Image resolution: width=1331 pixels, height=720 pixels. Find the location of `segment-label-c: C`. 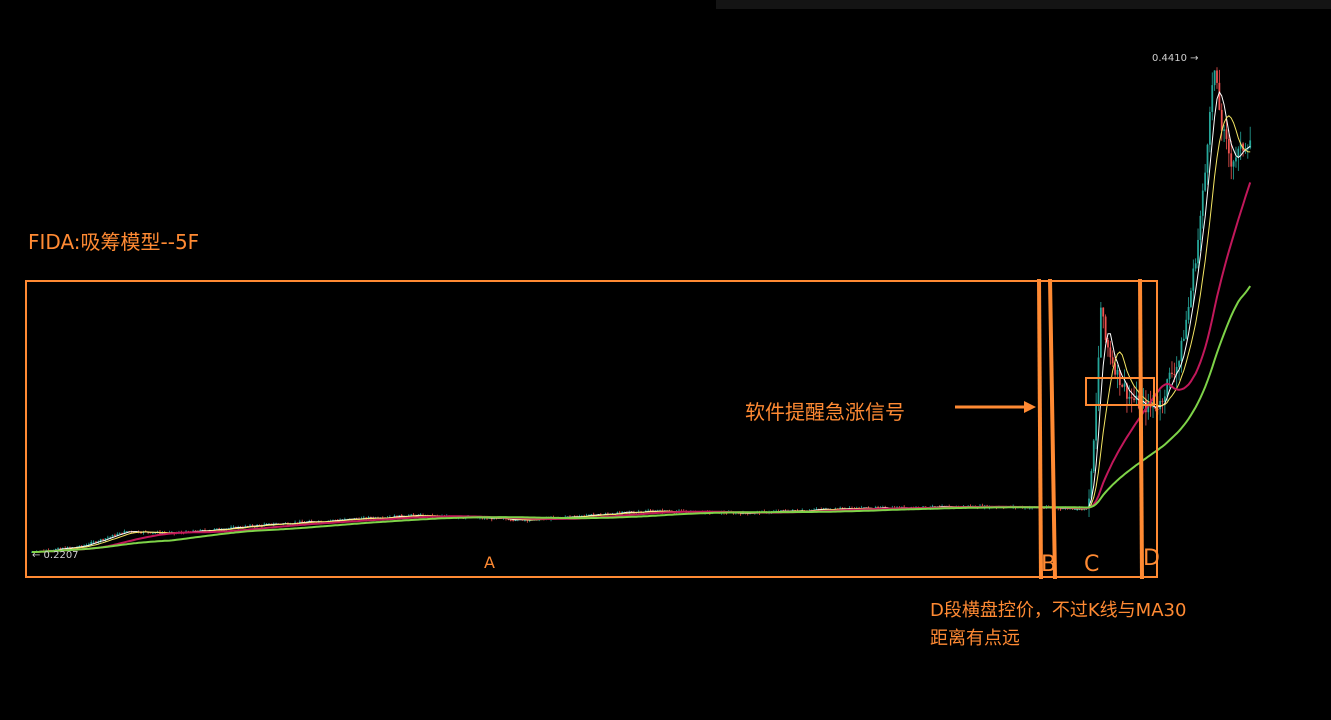

segment-label-c: C is located at coordinates (1091, 564).